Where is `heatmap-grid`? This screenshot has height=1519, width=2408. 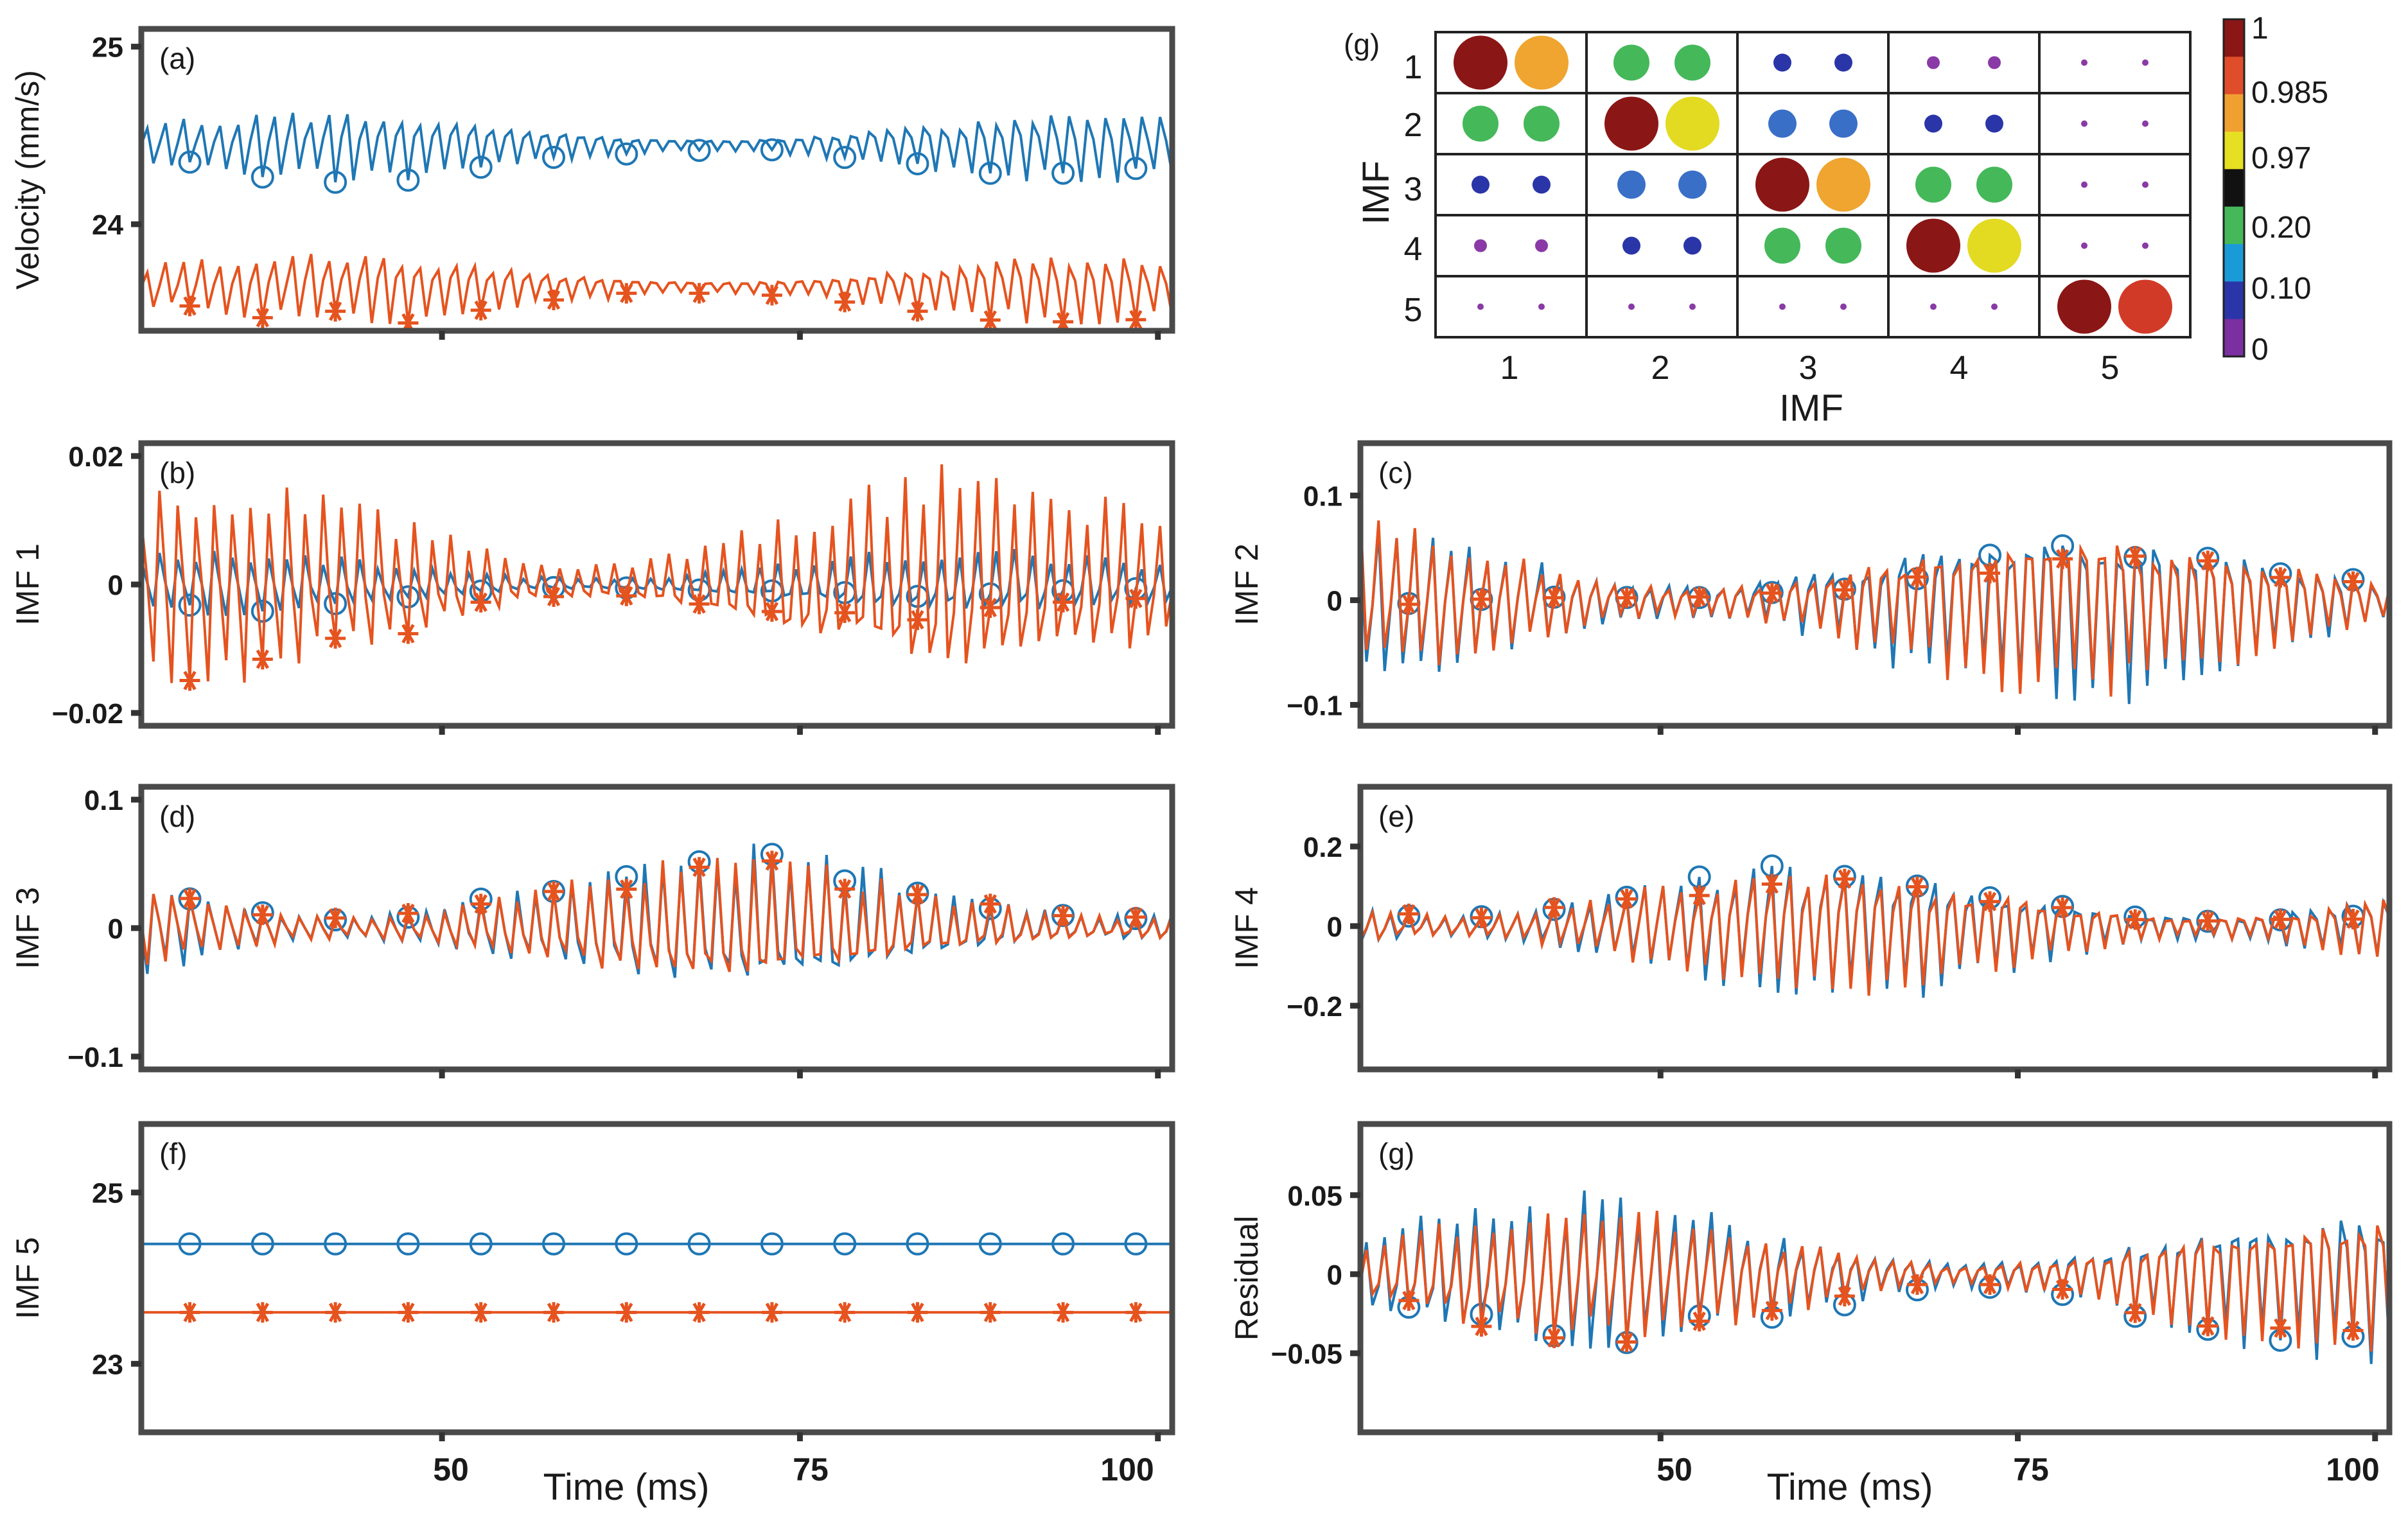 heatmap-grid is located at coordinates (1813, 184).